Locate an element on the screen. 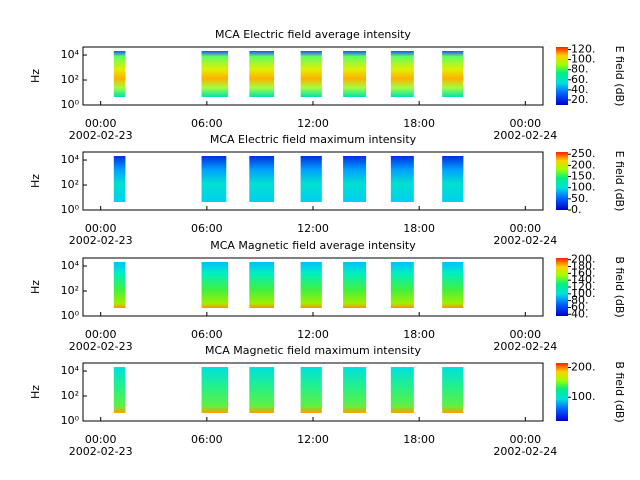 Image resolution: width=640 pixels, height=480 pixels. colorbar-tick-label: 150. is located at coordinates (583, 176).